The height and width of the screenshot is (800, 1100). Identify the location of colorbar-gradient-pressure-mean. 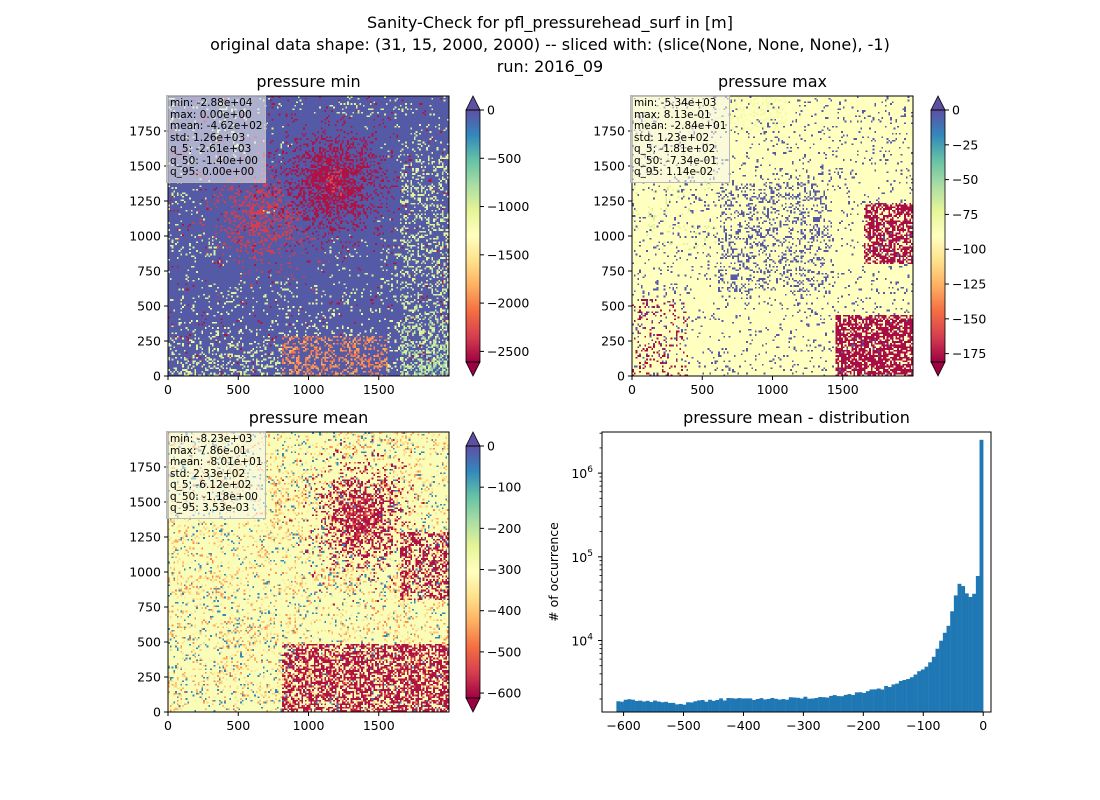
(473, 572).